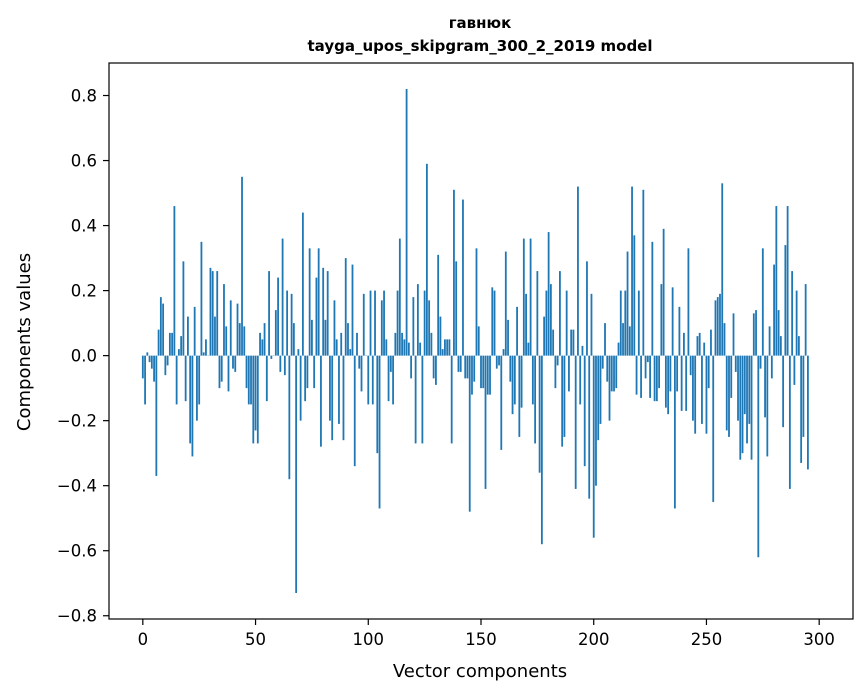  Describe the element at coordinates (77, 551) in the screenshot. I see `y-tick-label: −0.6` at that location.